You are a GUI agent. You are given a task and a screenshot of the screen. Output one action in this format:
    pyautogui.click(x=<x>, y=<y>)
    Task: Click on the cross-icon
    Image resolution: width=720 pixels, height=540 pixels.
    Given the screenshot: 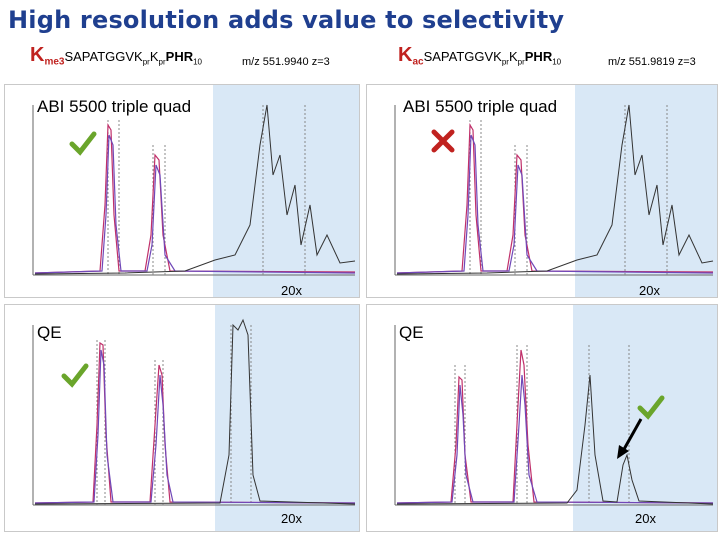 What is the action you would take?
    pyautogui.click(x=443, y=141)
    